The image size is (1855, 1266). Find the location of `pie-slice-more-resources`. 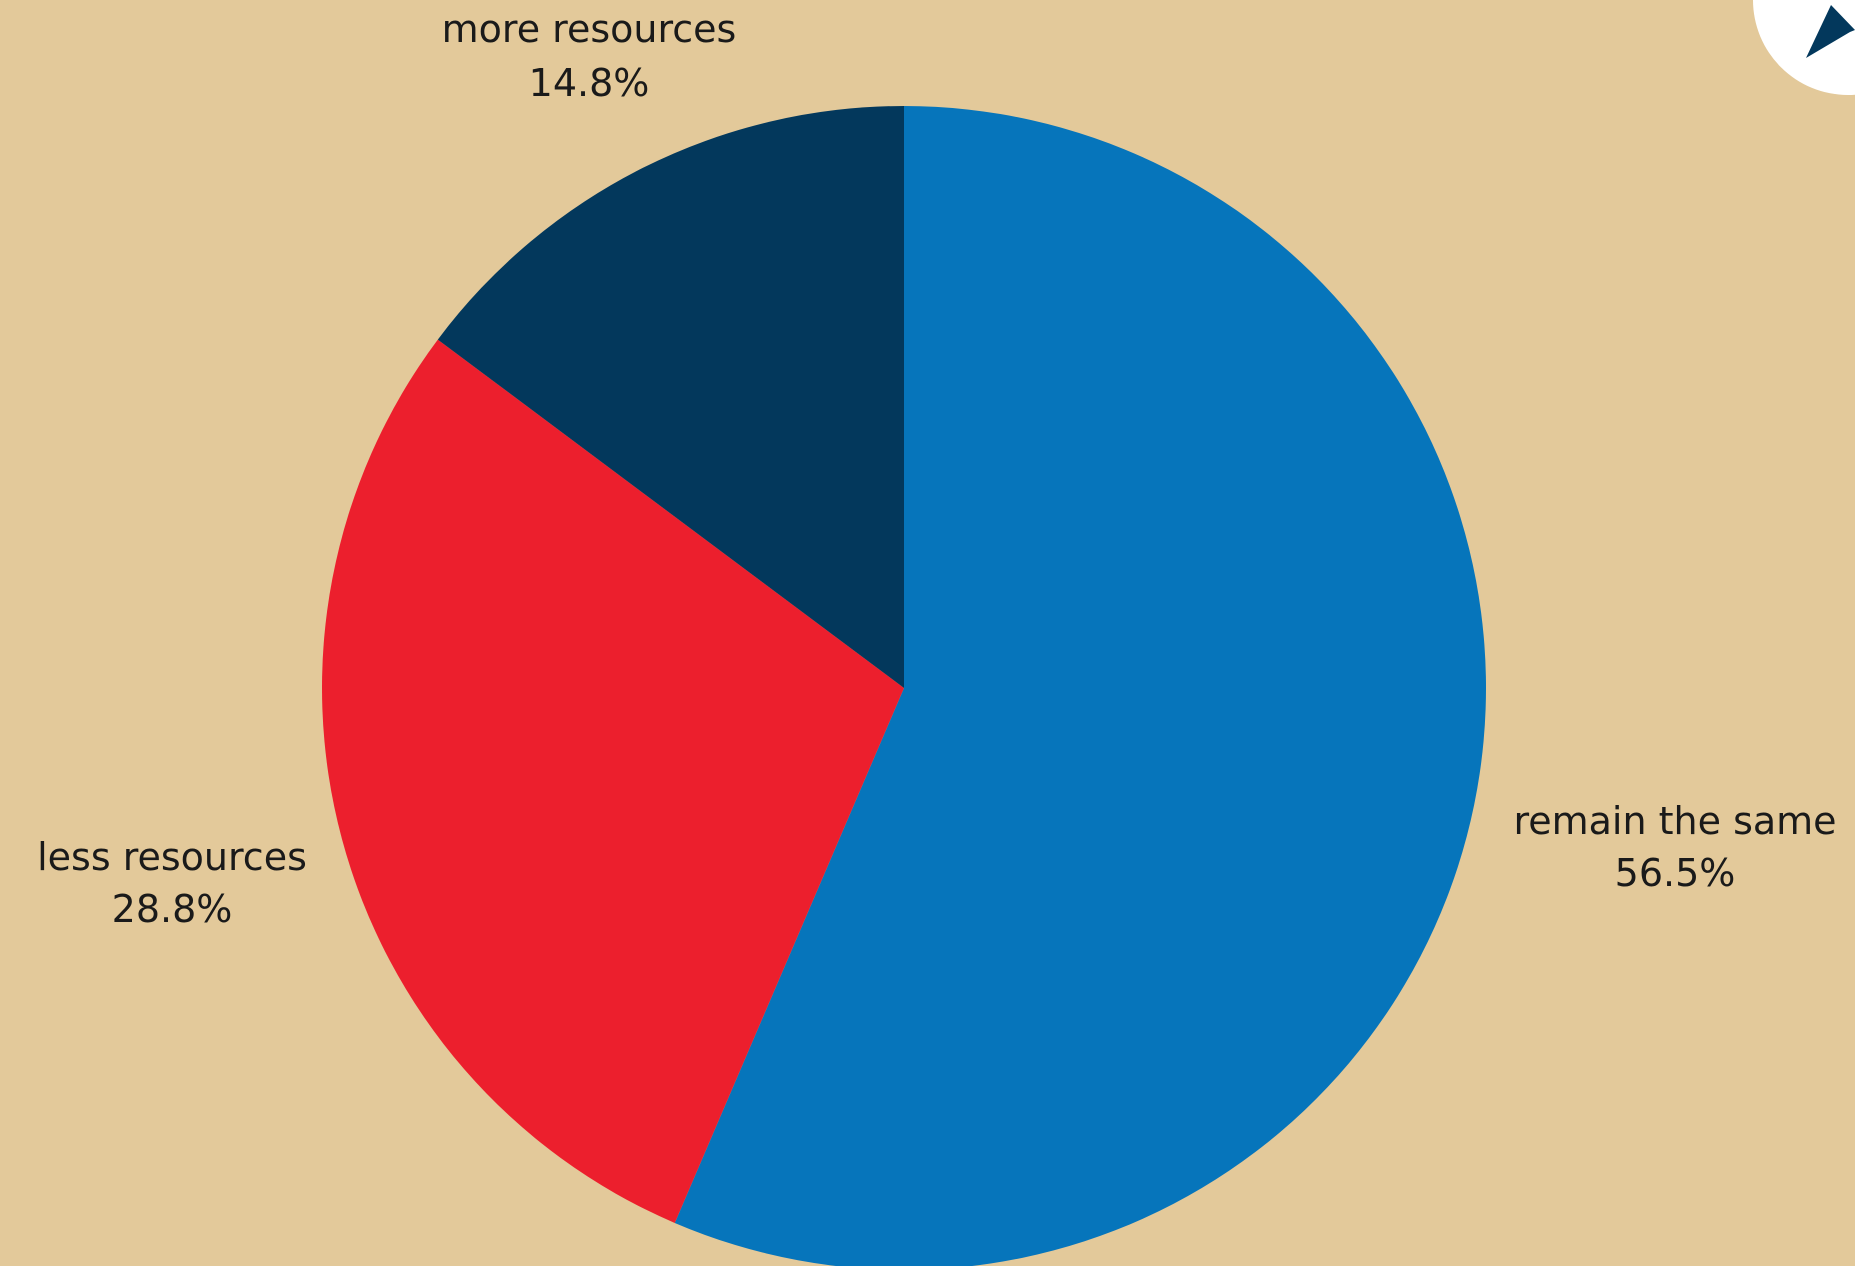

pie-slice-more-resources is located at coordinates (670, 397).